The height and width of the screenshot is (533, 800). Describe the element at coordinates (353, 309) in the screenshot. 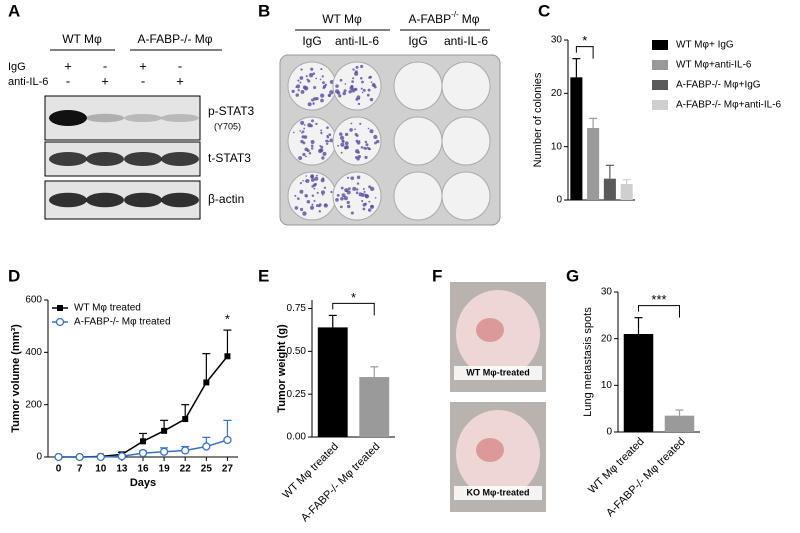

I see `significance-bracket` at that location.